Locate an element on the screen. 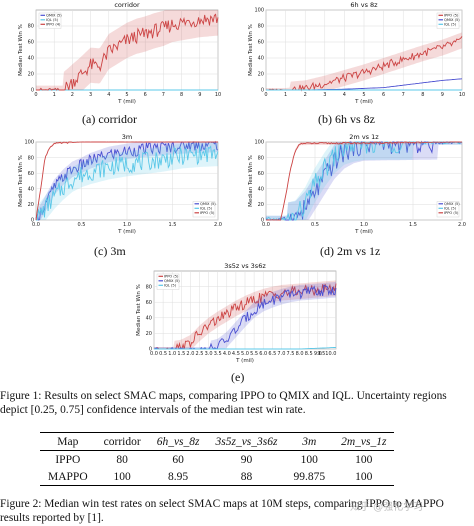  x-tick-label: 9 is located at coordinates (442, 95).